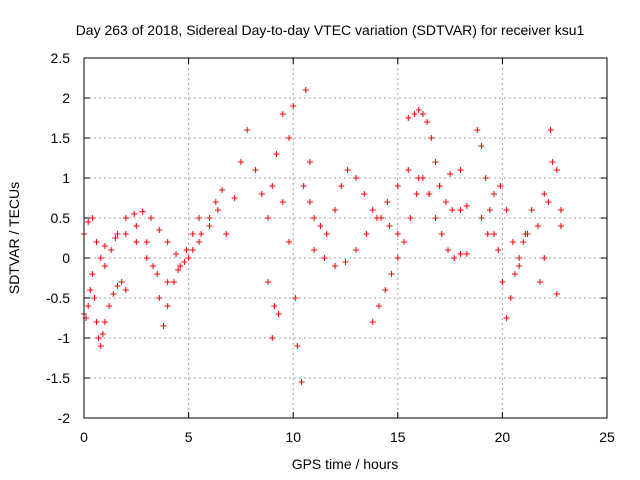 Image resolution: width=640 pixels, height=480 pixels. I want to click on y-tick-label: 0.5, so click(61, 218).